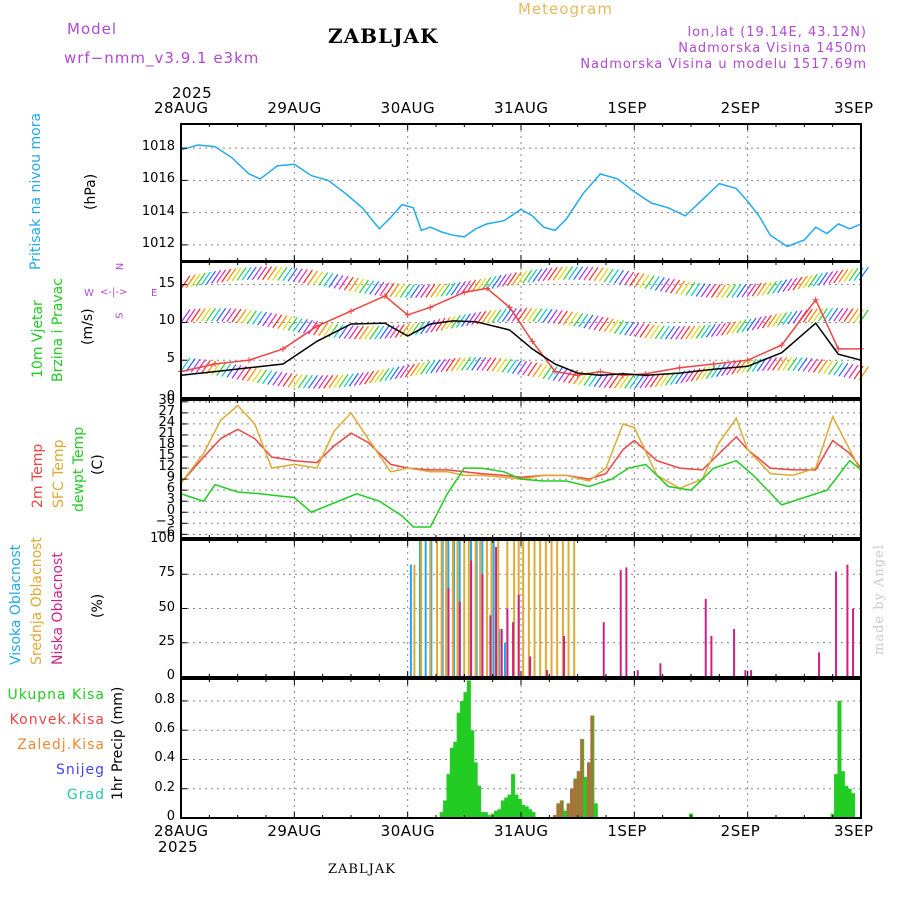 Image resolution: width=900 pixels, height=900 pixels. What do you see at coordinates (162, 58) in the screenshot?
I see `model-name: wrf−nmm_v3.9.1 e3km` at bounding box center [162, 58].